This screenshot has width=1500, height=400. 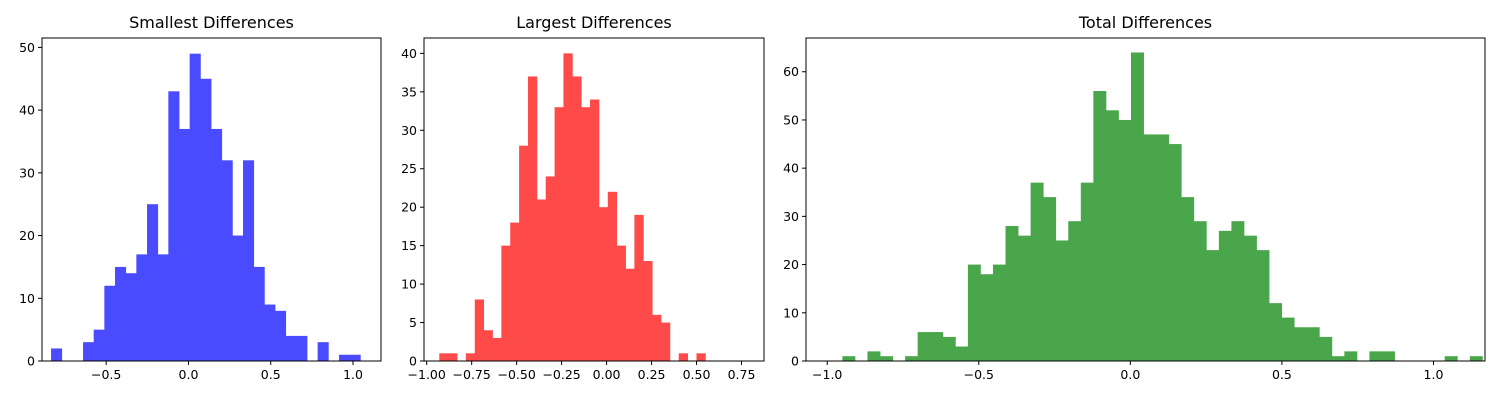 I want to click on x-tick-label: −0.5, so click(x=979, y=374).